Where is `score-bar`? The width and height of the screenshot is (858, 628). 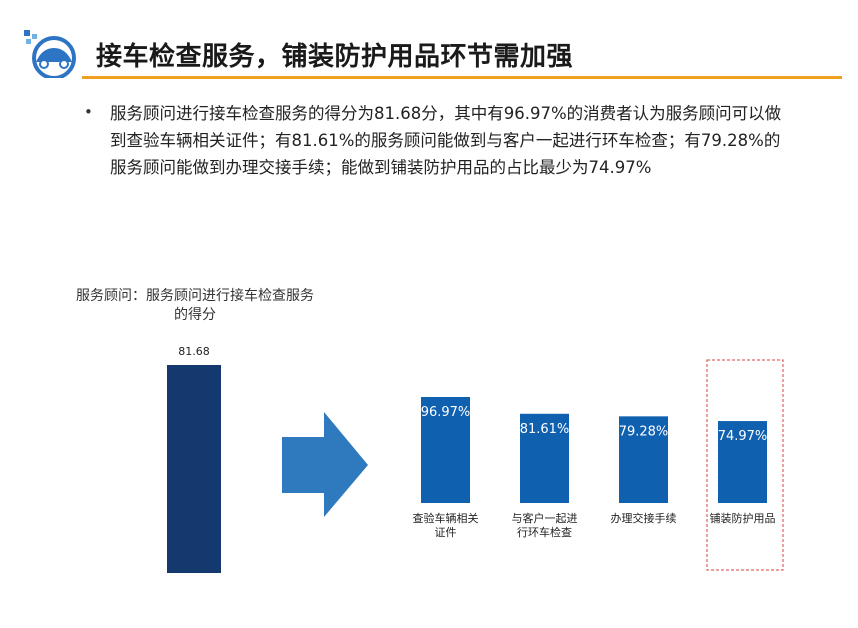 score-bar is located at coordinates (194, 469).